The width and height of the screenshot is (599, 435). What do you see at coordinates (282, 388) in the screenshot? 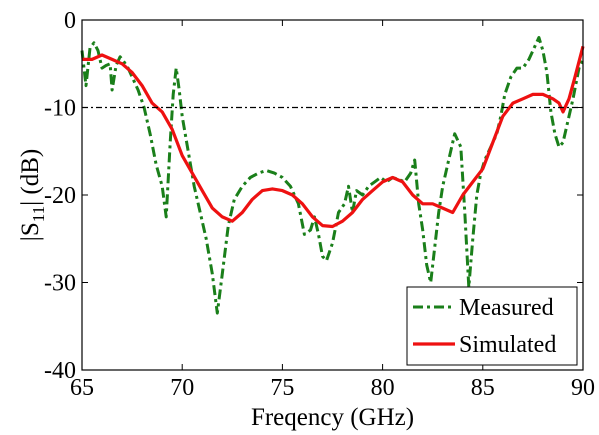
I see `x-tick-label: 75` at bounding box center [282, 388].